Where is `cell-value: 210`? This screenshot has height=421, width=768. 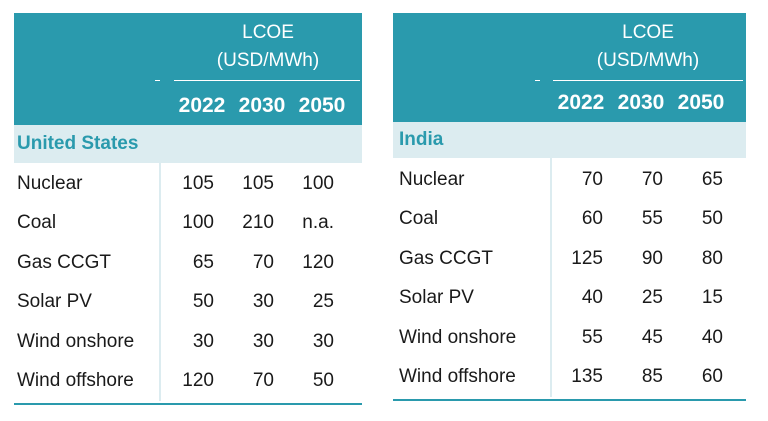 cell-value: 210 is located at coordinates (258, 223).